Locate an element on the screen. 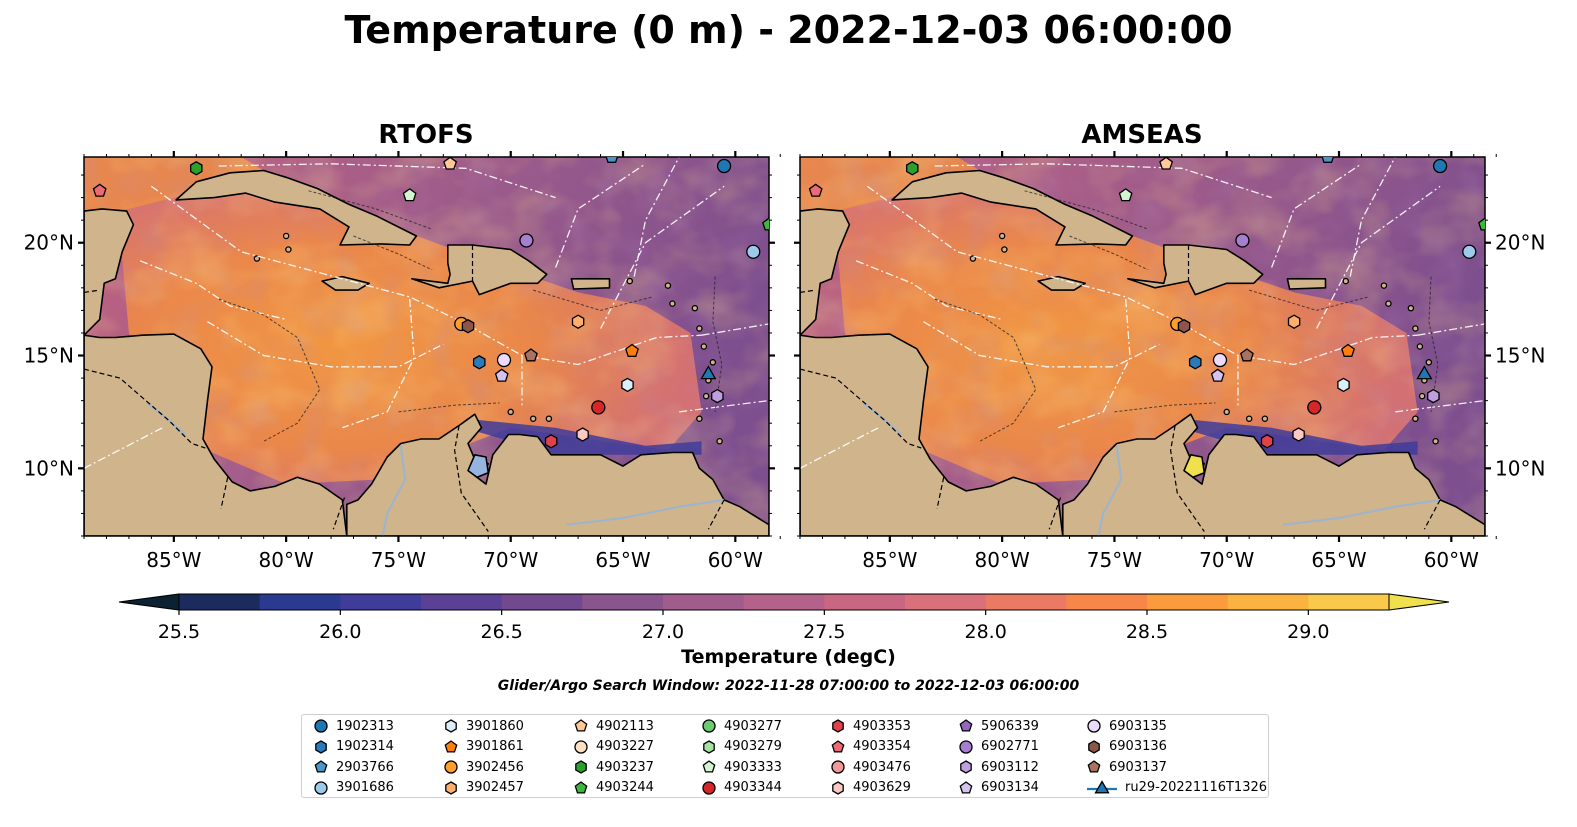  legend-label: 4903629 is located at coordinates (882, 787).